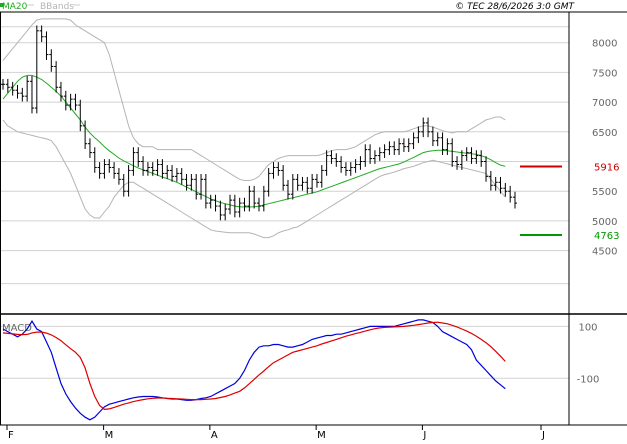 This screenshot has width=627, height=444. I want to click on legend-swatch-ma20, so click(2, 5).